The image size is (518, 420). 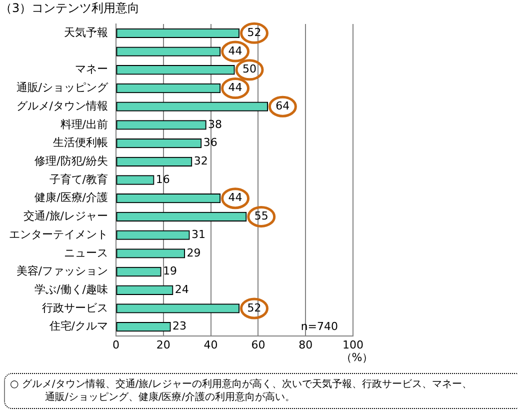 I want to click on data-label: 24, so click(x=181, y=289).